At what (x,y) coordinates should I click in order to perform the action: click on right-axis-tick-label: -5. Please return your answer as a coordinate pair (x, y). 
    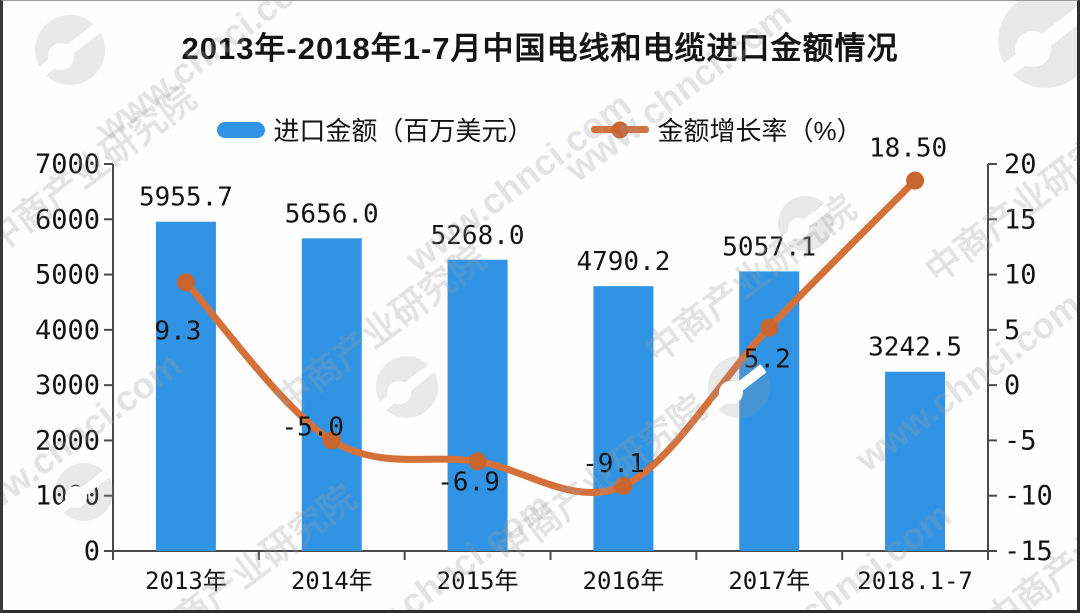
    Looking at the image, I should click on (1020, 440).